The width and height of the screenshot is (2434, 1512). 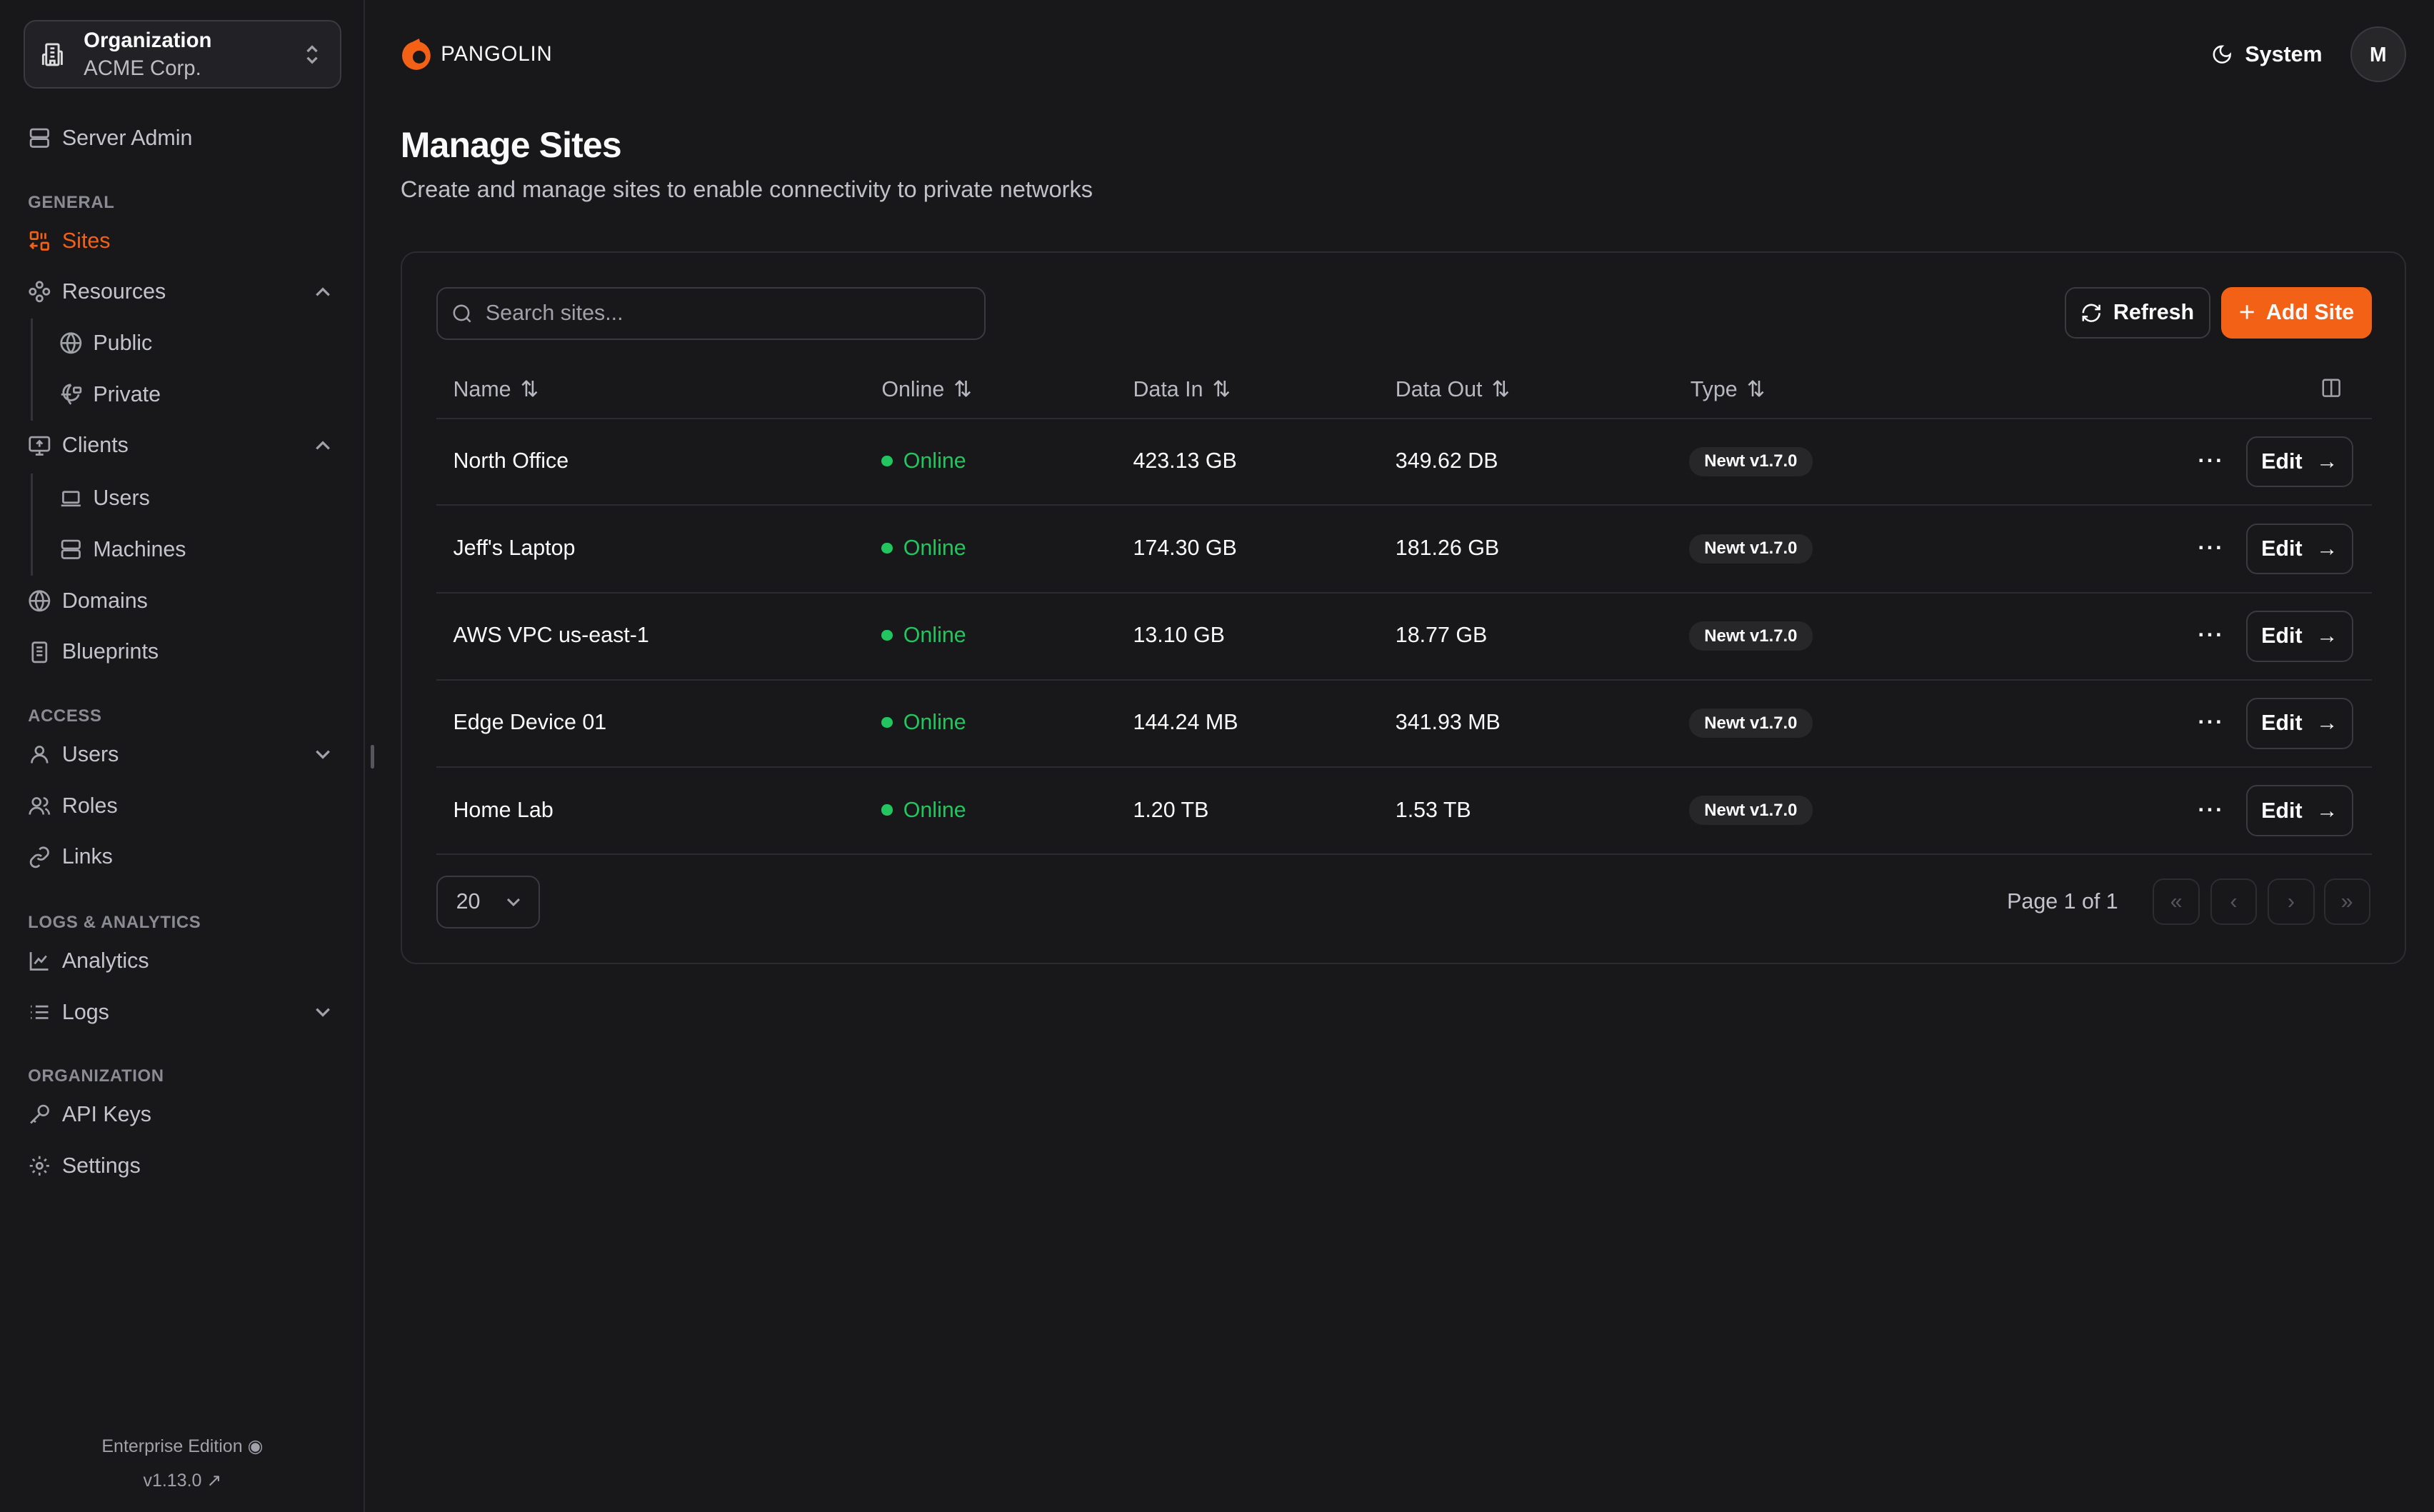 What do you see at coordinates (95, 445) in the screenshot?
I see `nav-label: Clients` at bounding box center [95, 445].